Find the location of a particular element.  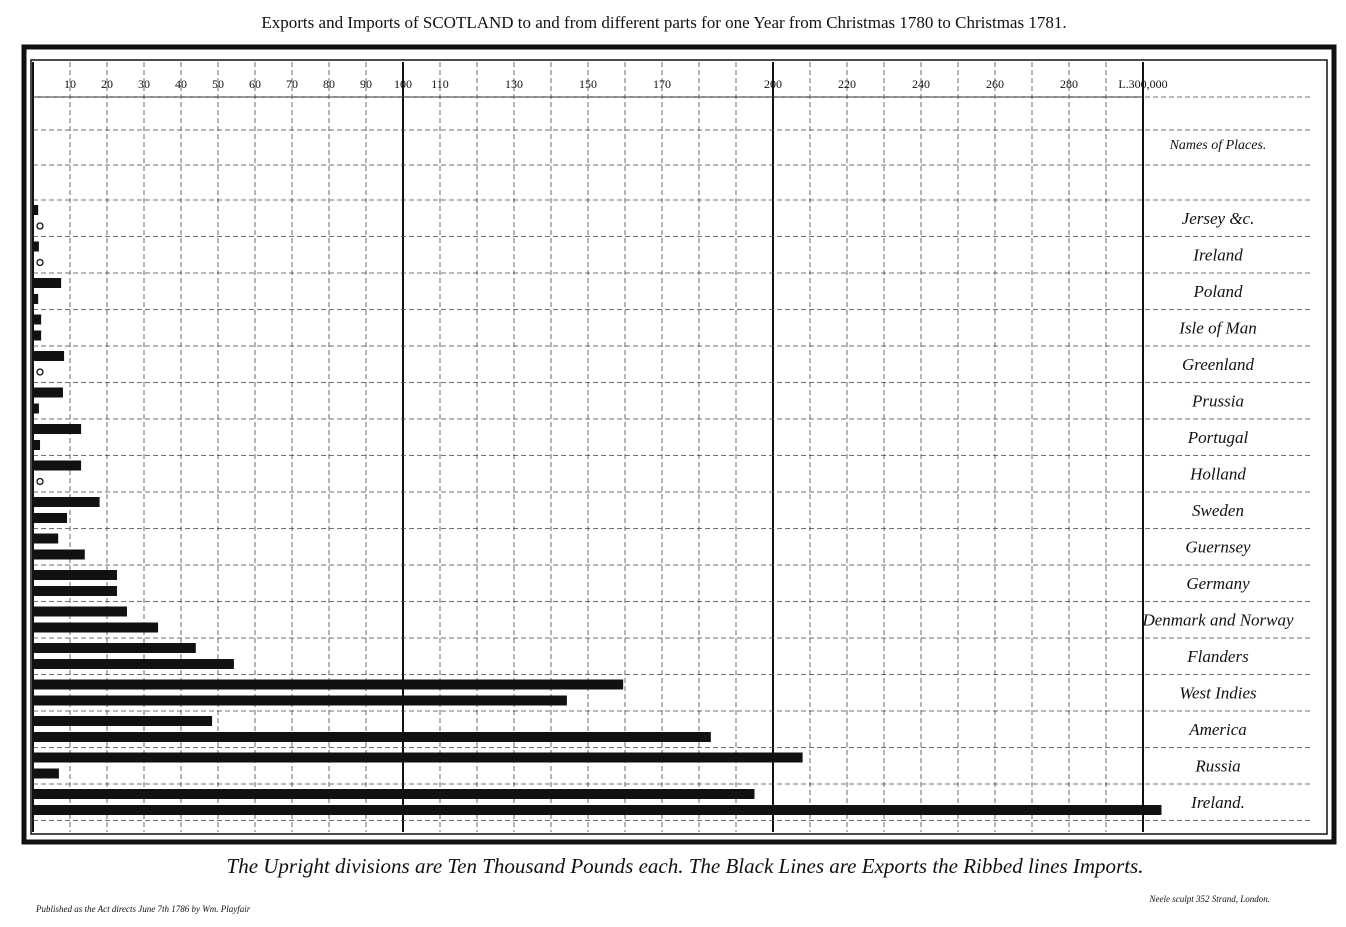

engraver: Neele sculpt 352 Strand, London. is located at coordinates (1210, 899).